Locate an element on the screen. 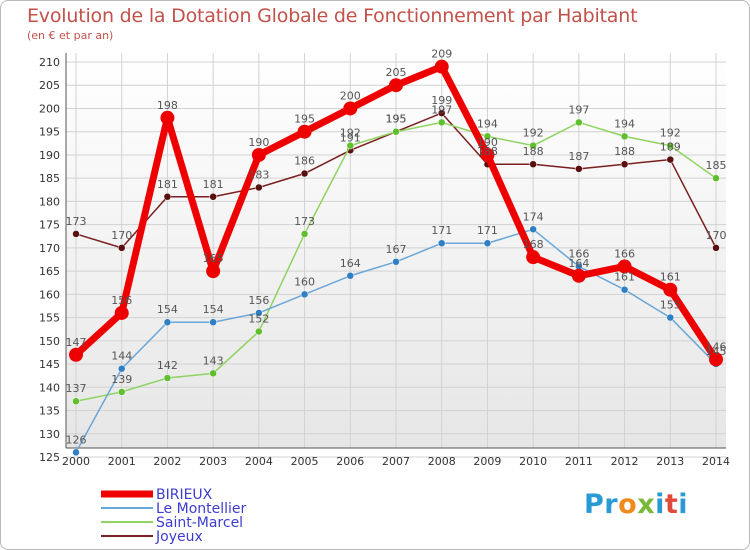 The width and height of the screenshot is (750, 550). data-label-saint-marcel: 142 is located at coordinates (167, 365).